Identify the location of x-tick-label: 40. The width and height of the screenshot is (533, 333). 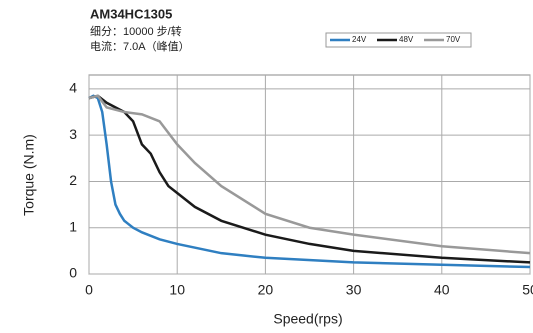
(442, 290).